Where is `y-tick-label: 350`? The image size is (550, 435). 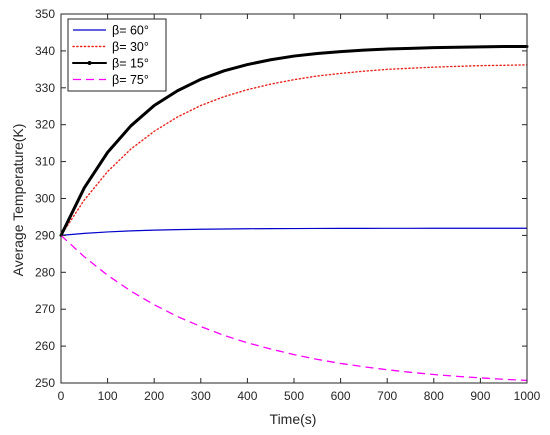 y-tick-label: 350 is located at coordinates (45, 14).